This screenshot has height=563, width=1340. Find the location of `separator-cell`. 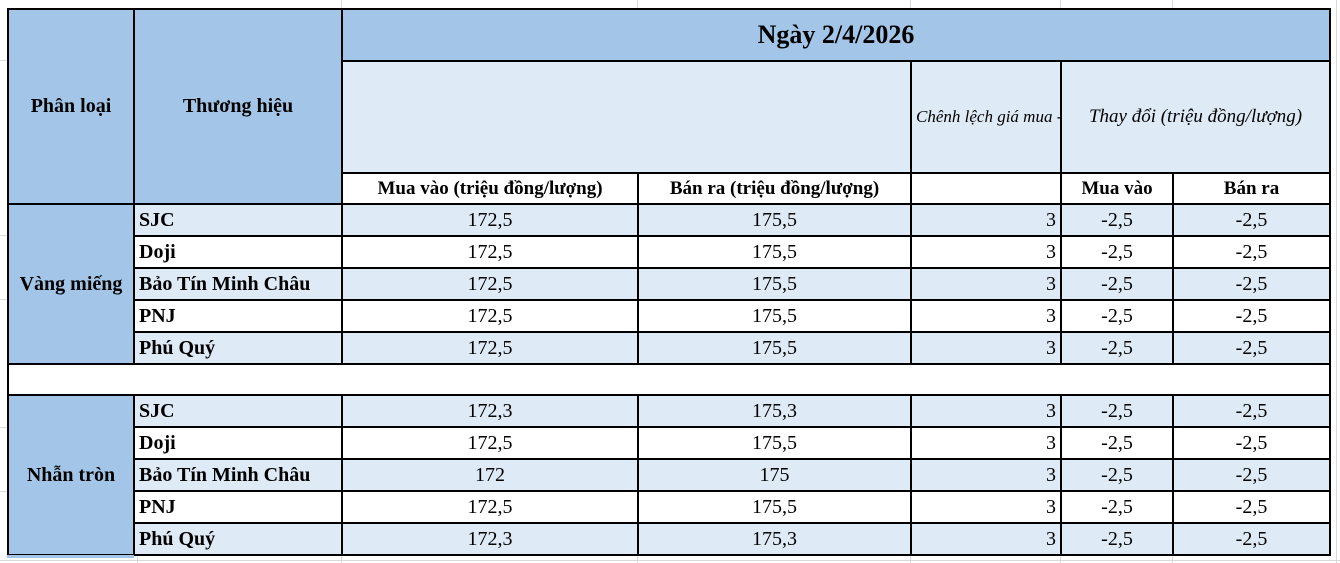

separator-cell is located at coordinates (669, 379).